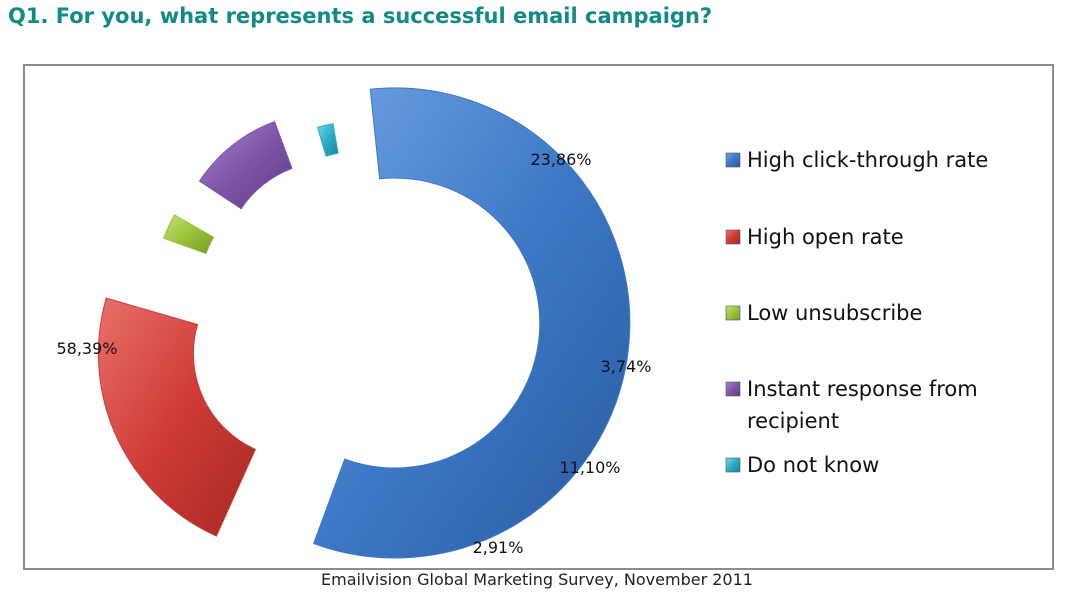  I want to click on legend-label-1: High click-through rate, so click(867, 160).